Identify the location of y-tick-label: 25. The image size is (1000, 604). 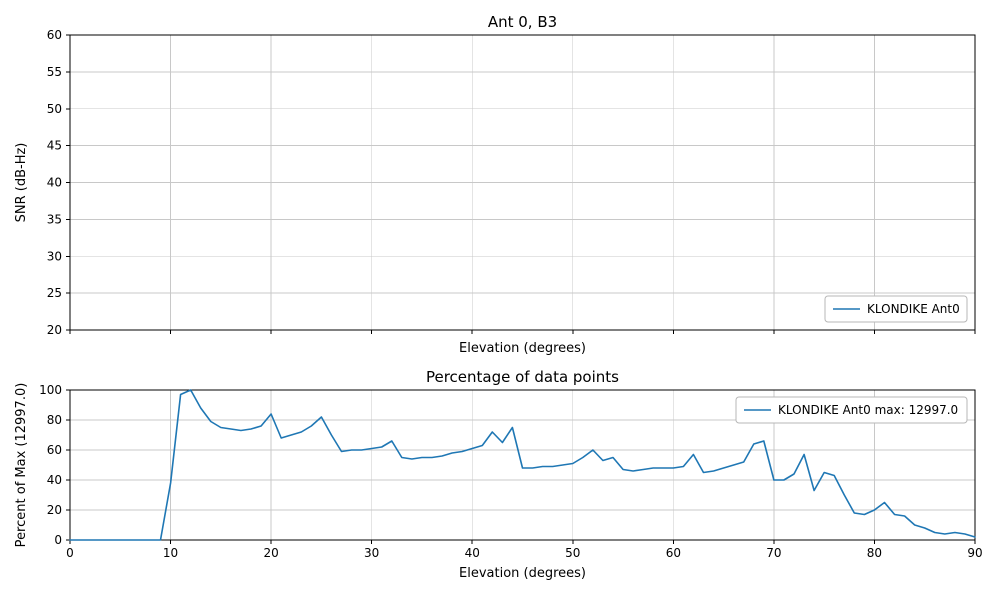
(54, 293).